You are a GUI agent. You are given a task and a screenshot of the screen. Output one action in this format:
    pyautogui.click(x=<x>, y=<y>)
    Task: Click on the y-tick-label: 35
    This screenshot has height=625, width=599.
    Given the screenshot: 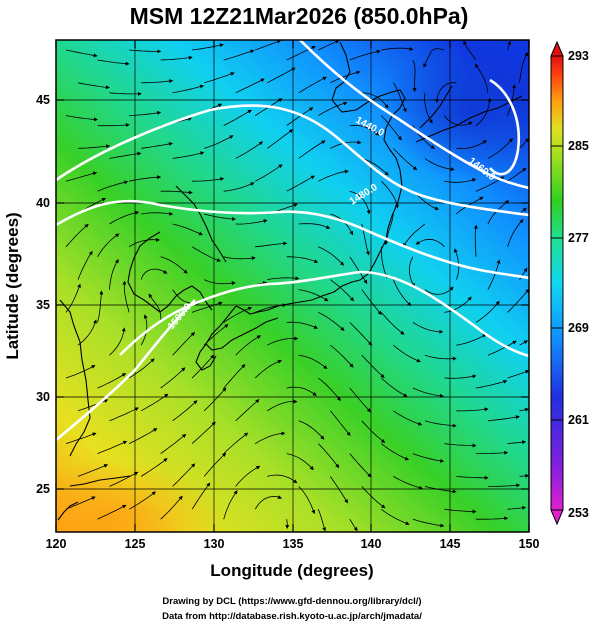 What is the action you would take?
    pyautogui.click(x=43, y=305)
    